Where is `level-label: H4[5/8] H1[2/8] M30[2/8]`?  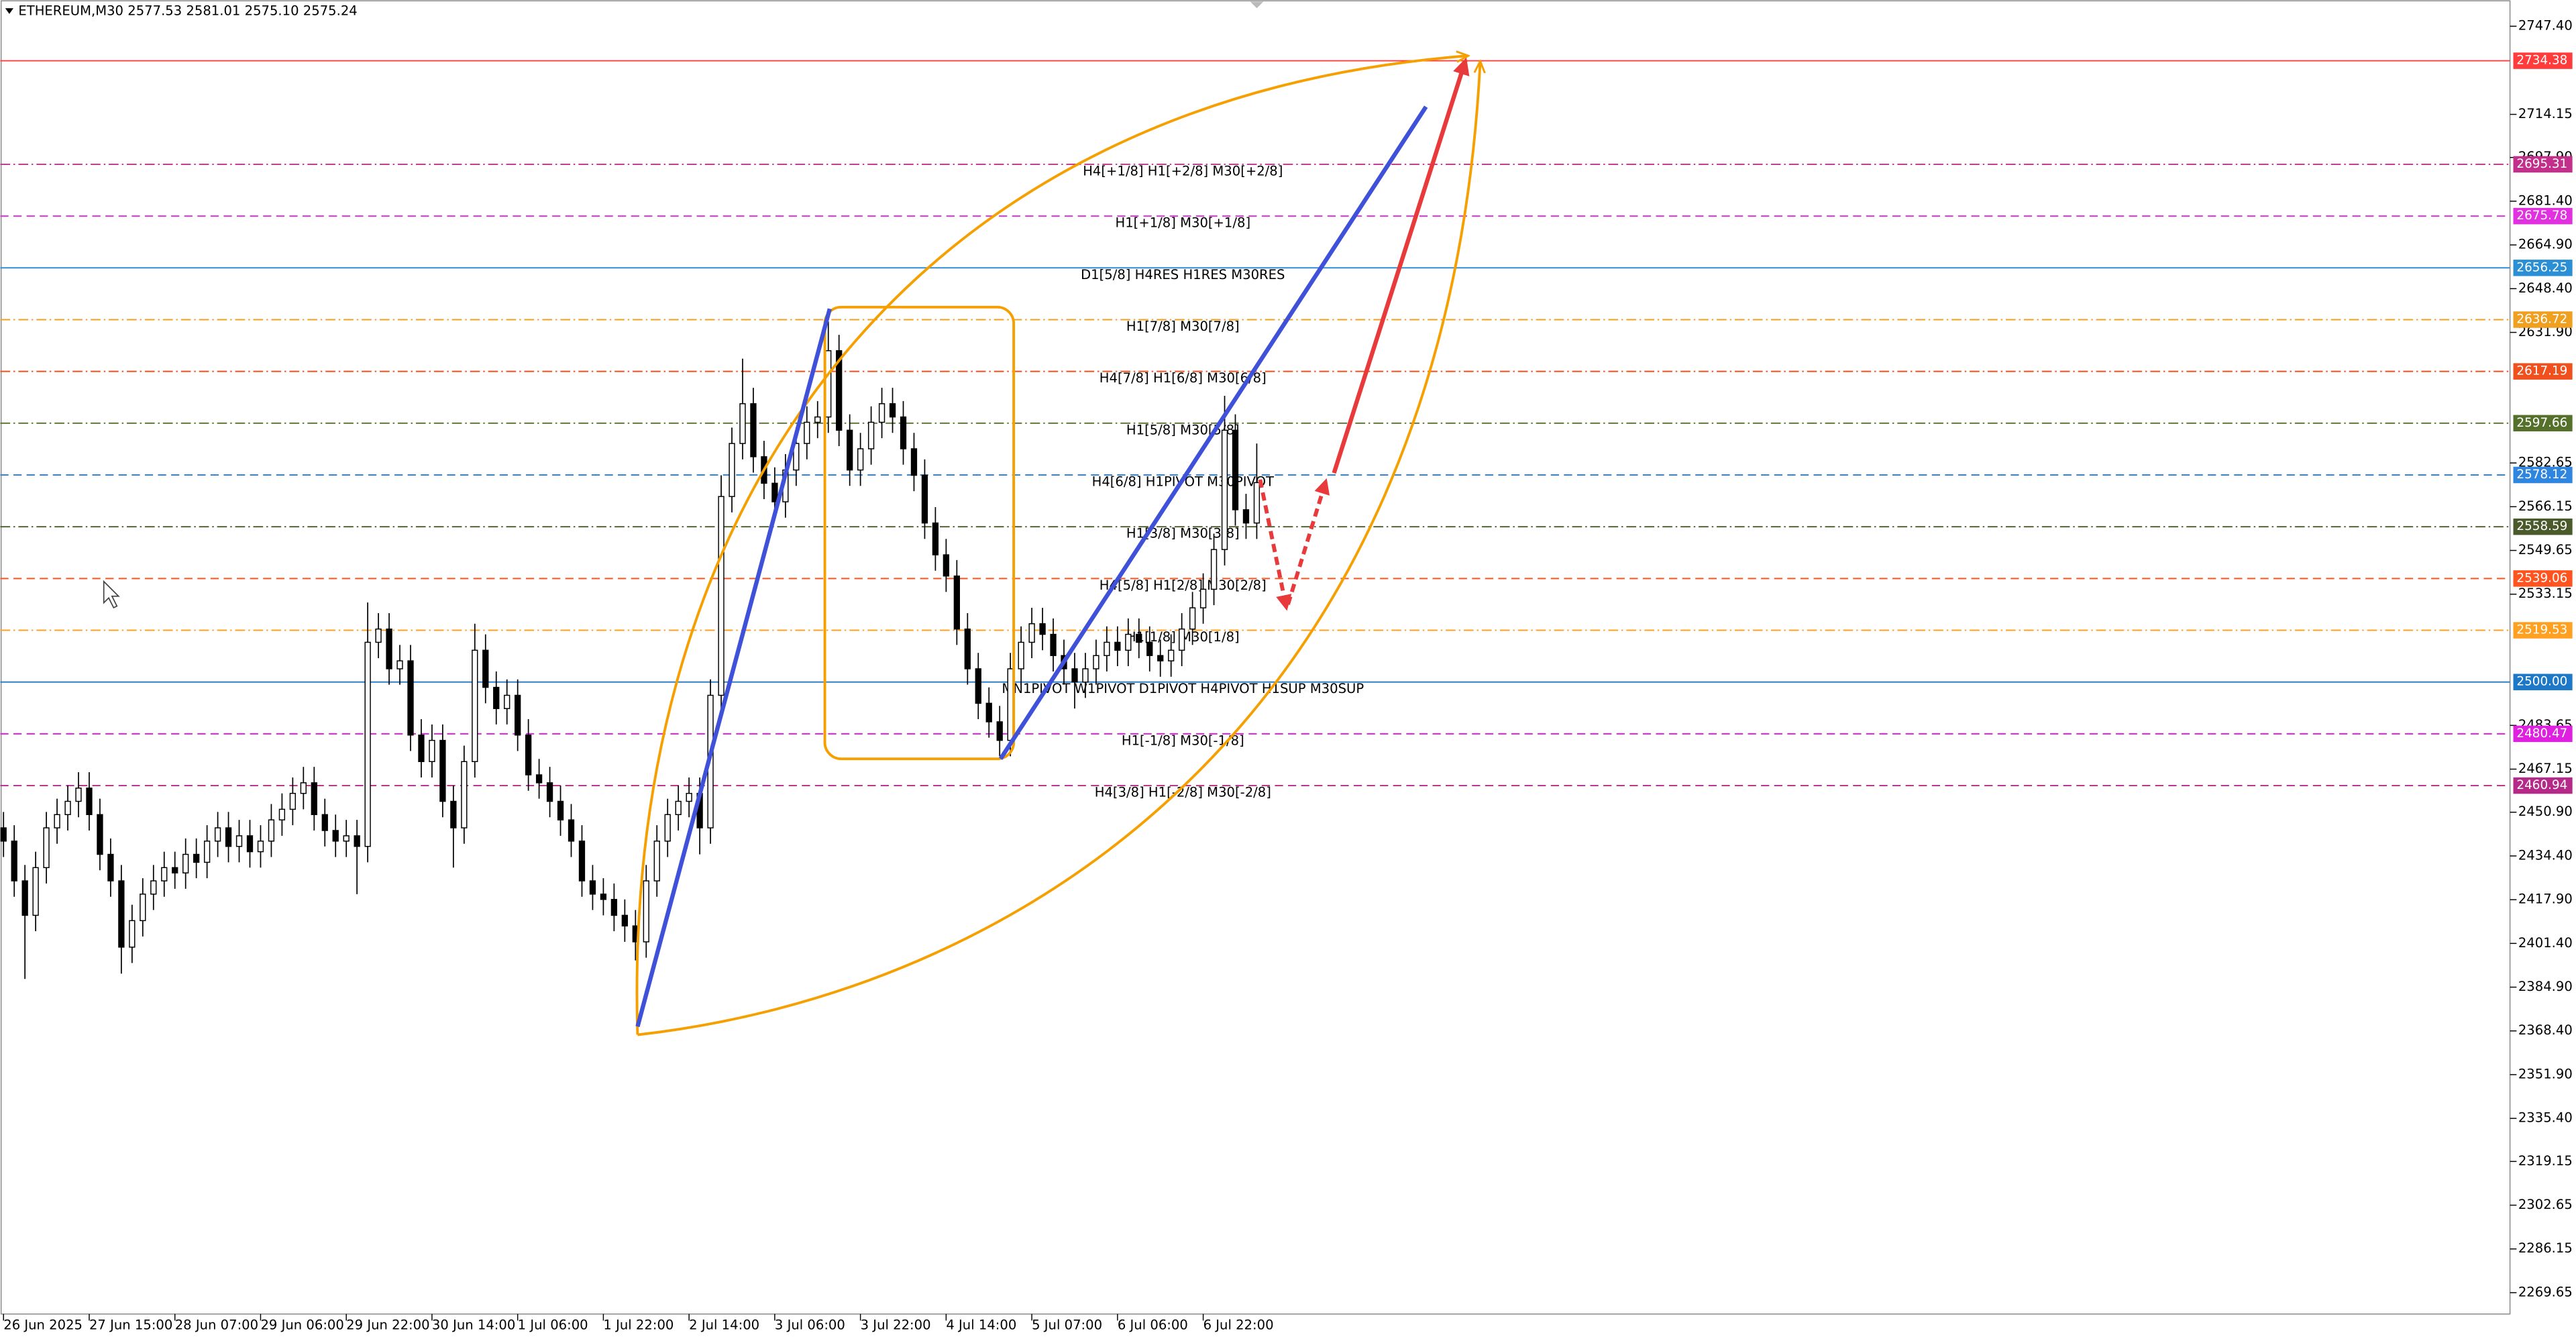
level-label: H4[5/8] H1[2/8] M30[2/8] is located at coordinates (1183, 585).